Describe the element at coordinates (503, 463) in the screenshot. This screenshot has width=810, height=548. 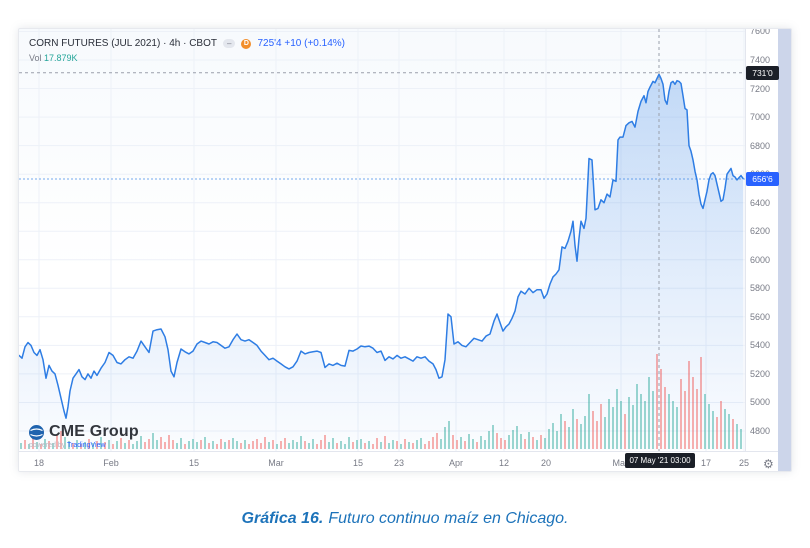
I see `time-tick-label: 12` at that location.